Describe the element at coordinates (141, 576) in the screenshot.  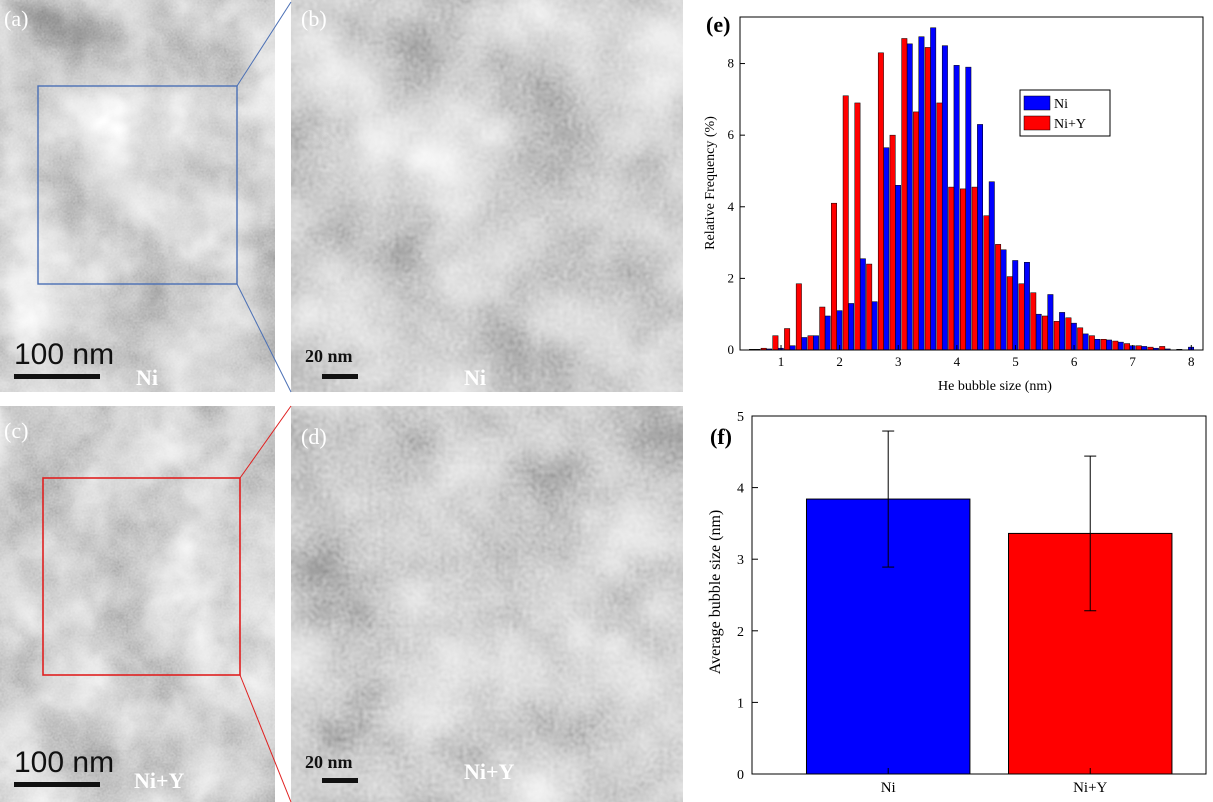
I see `roi-box-c` at that location.